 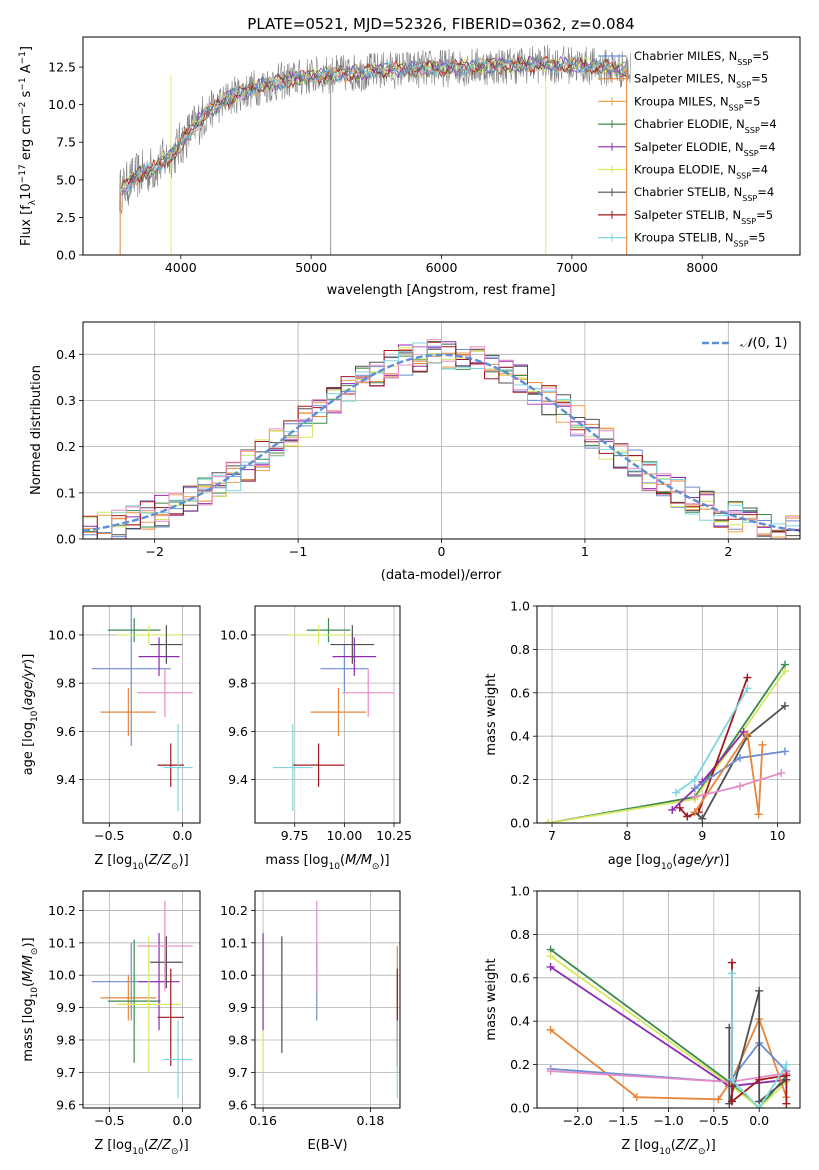 I want to click on x-tick-label: 2, so click(x=728, y=551).